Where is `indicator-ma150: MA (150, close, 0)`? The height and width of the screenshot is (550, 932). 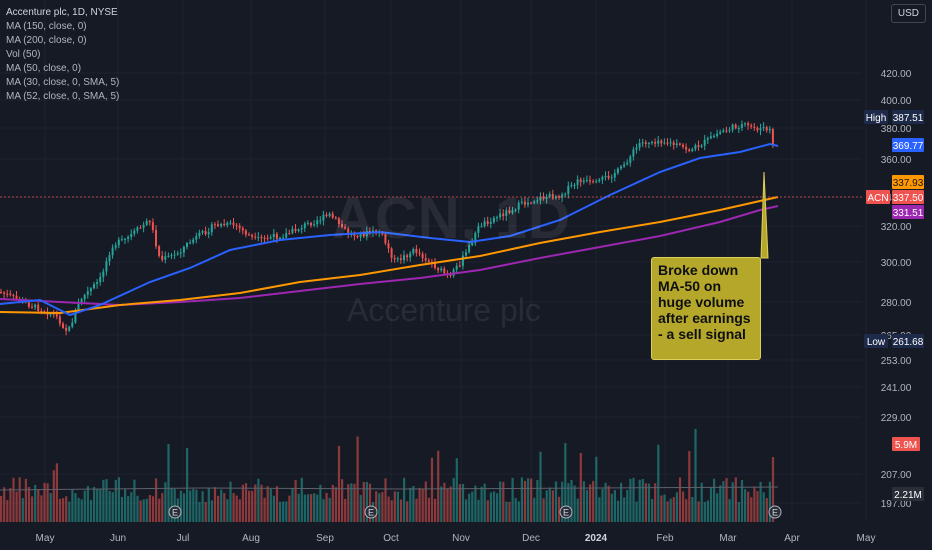
indicator-ma150: MA (150, close, 0) is located at coordinates (46, 26).